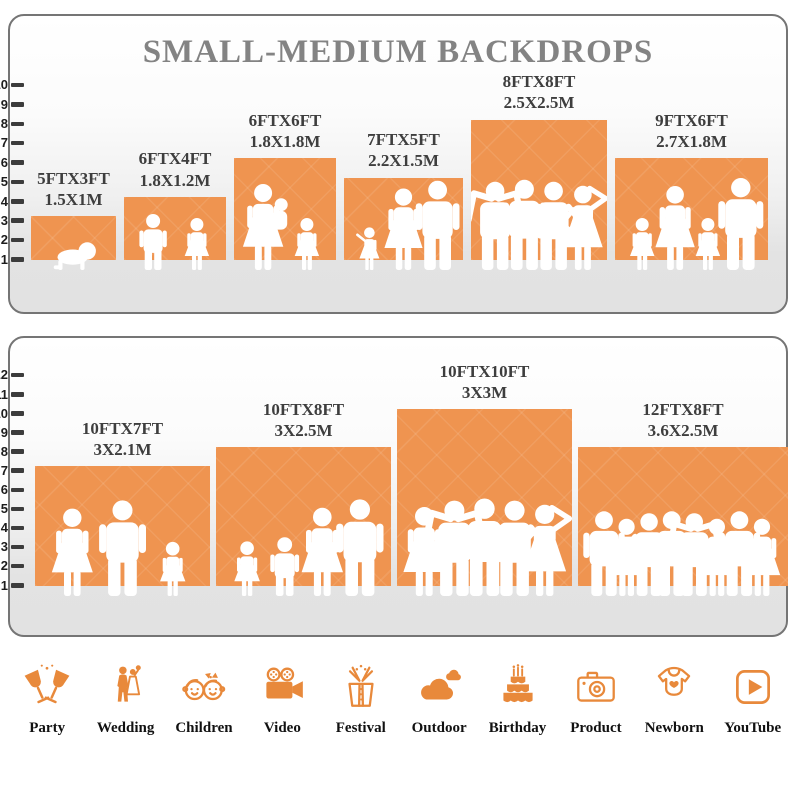 This screenshot has height=800, width=800. I want to click on bar-size-m: 2.7X1.8M, so click(691, 141).